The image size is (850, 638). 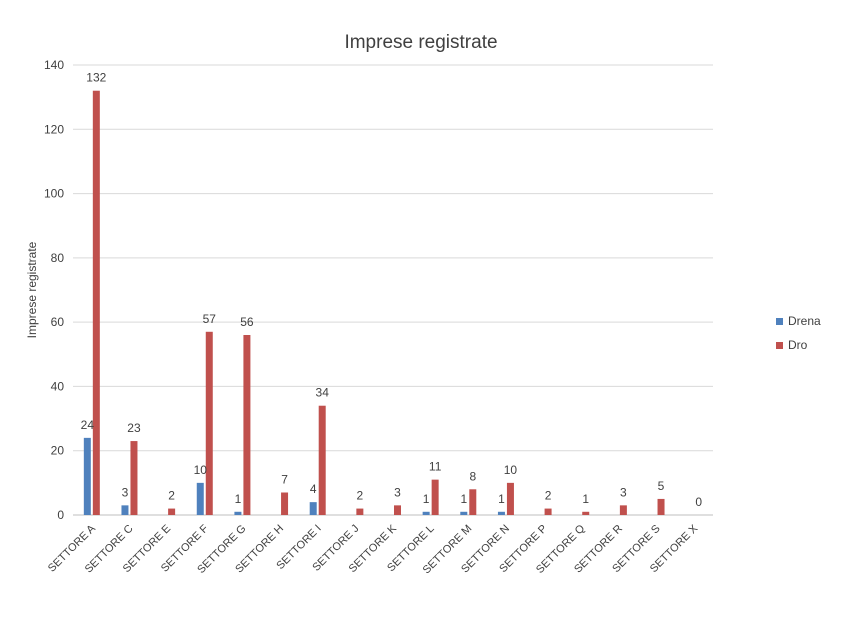 What do you see at coordinates (798, 333) in the screenshot?
I see `legend: Drena Dro` at bounding box center [798, 333].